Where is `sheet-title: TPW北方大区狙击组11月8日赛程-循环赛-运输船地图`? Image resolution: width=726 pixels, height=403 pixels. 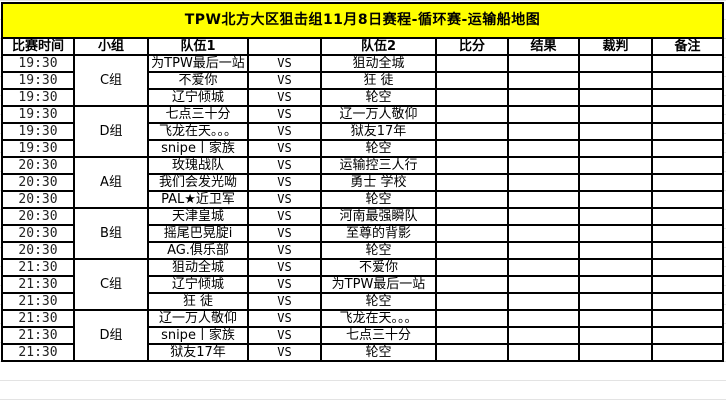 sheet-title: TPW北方大区狙击组11月8日赛程-循环赛-运输船地图 is located at coordinates (362, 20).